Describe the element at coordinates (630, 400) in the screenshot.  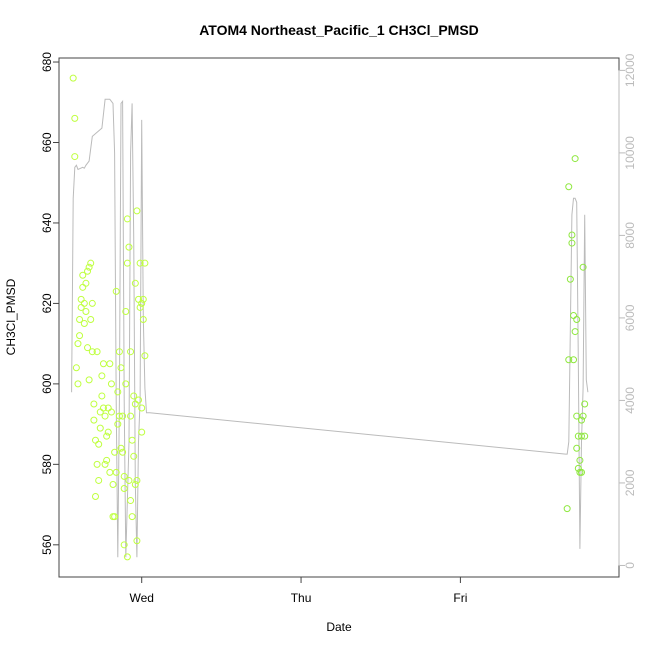
I see `y2-tick-label: 4000` at that location.